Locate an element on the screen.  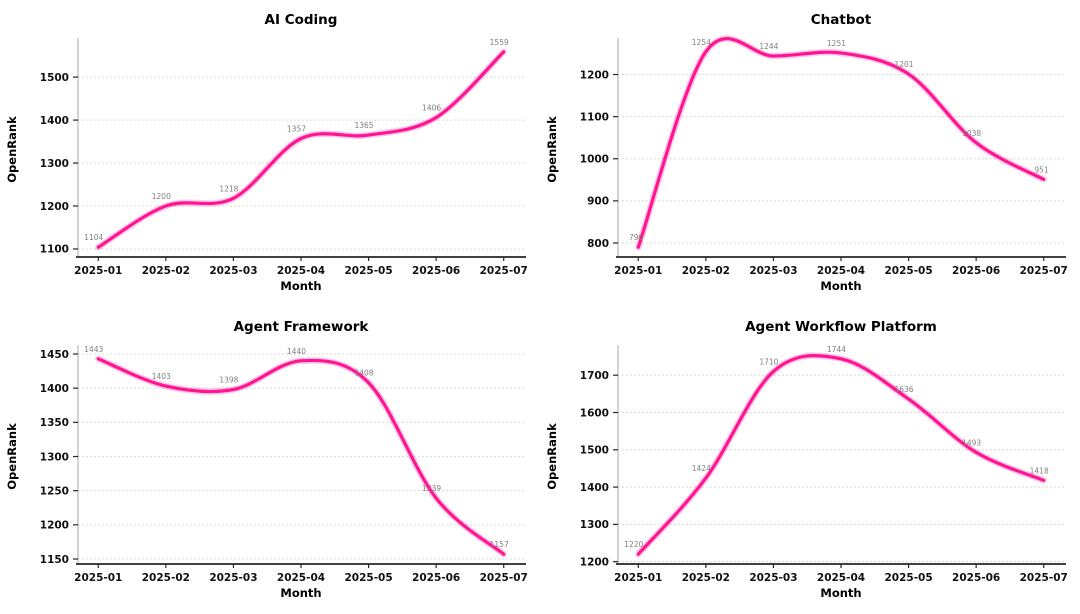
data-point-label: 1403 is located at coordinates (161, 376).